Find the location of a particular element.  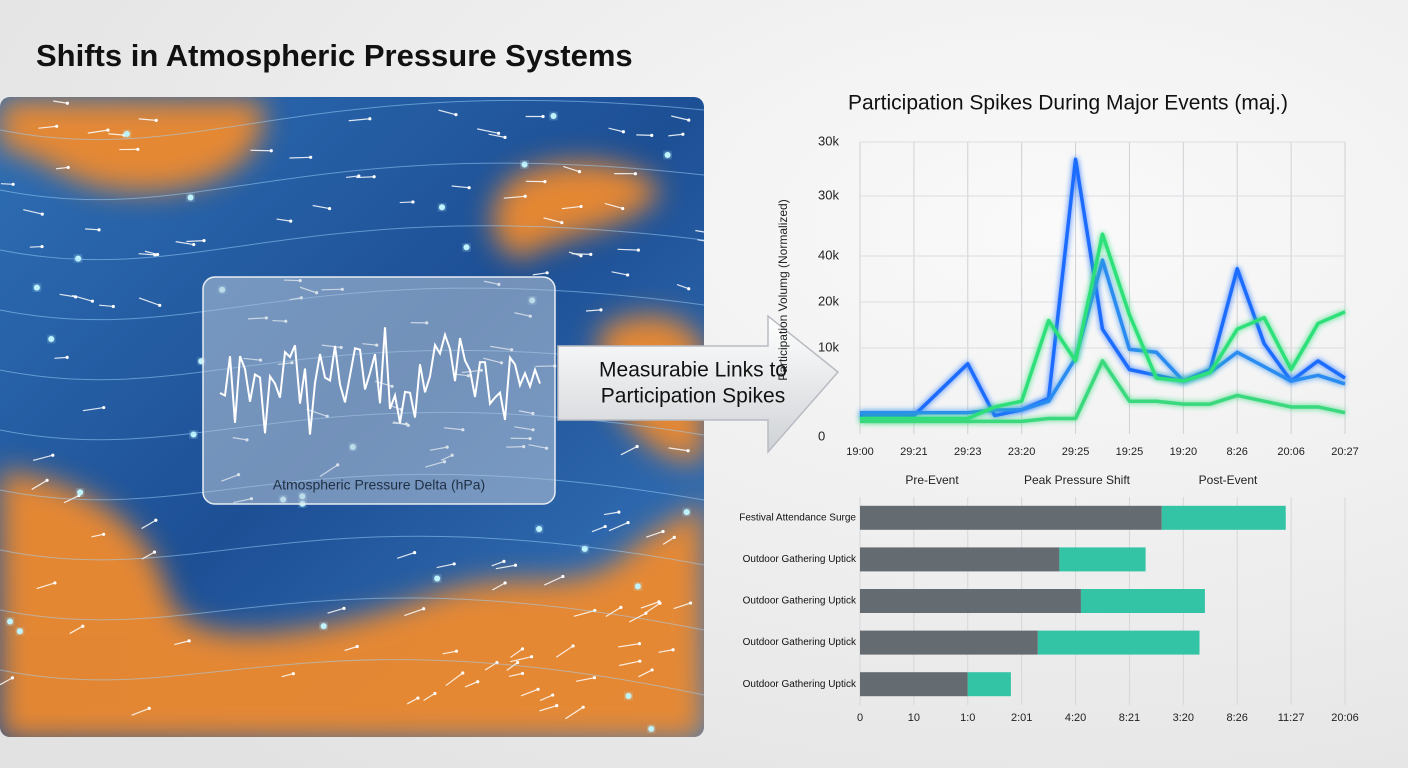

x-tick-label: 19:00 is located at coordinates (860, 452).